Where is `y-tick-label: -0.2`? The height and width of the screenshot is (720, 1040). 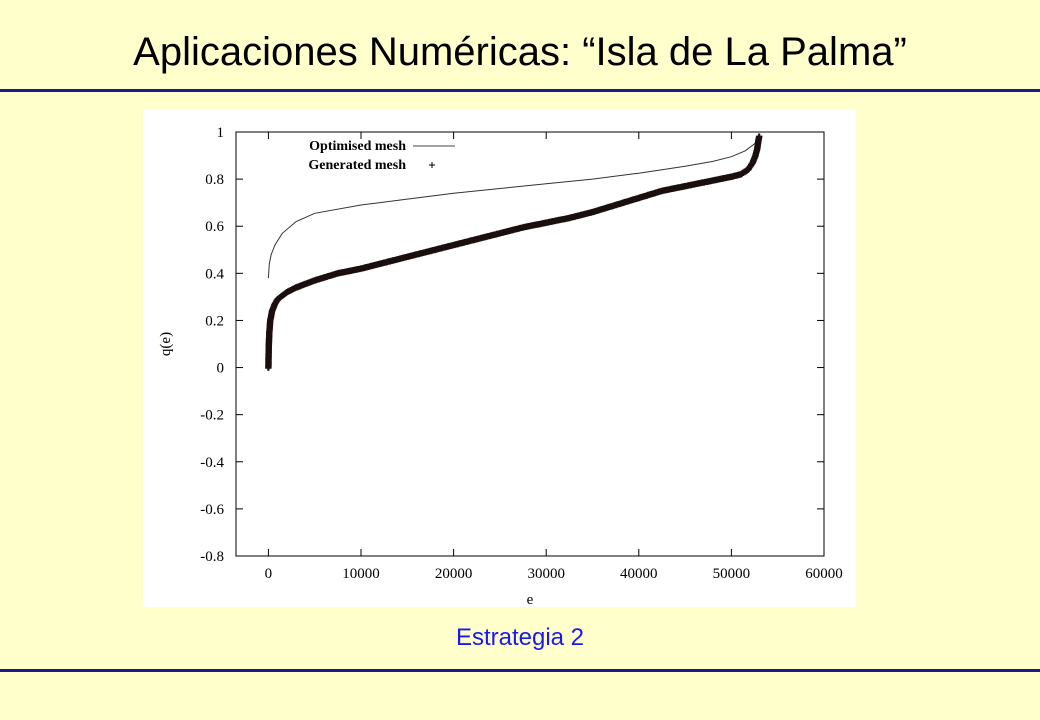 y-tick-label: -0.2 is located at coordinates (212, 416).